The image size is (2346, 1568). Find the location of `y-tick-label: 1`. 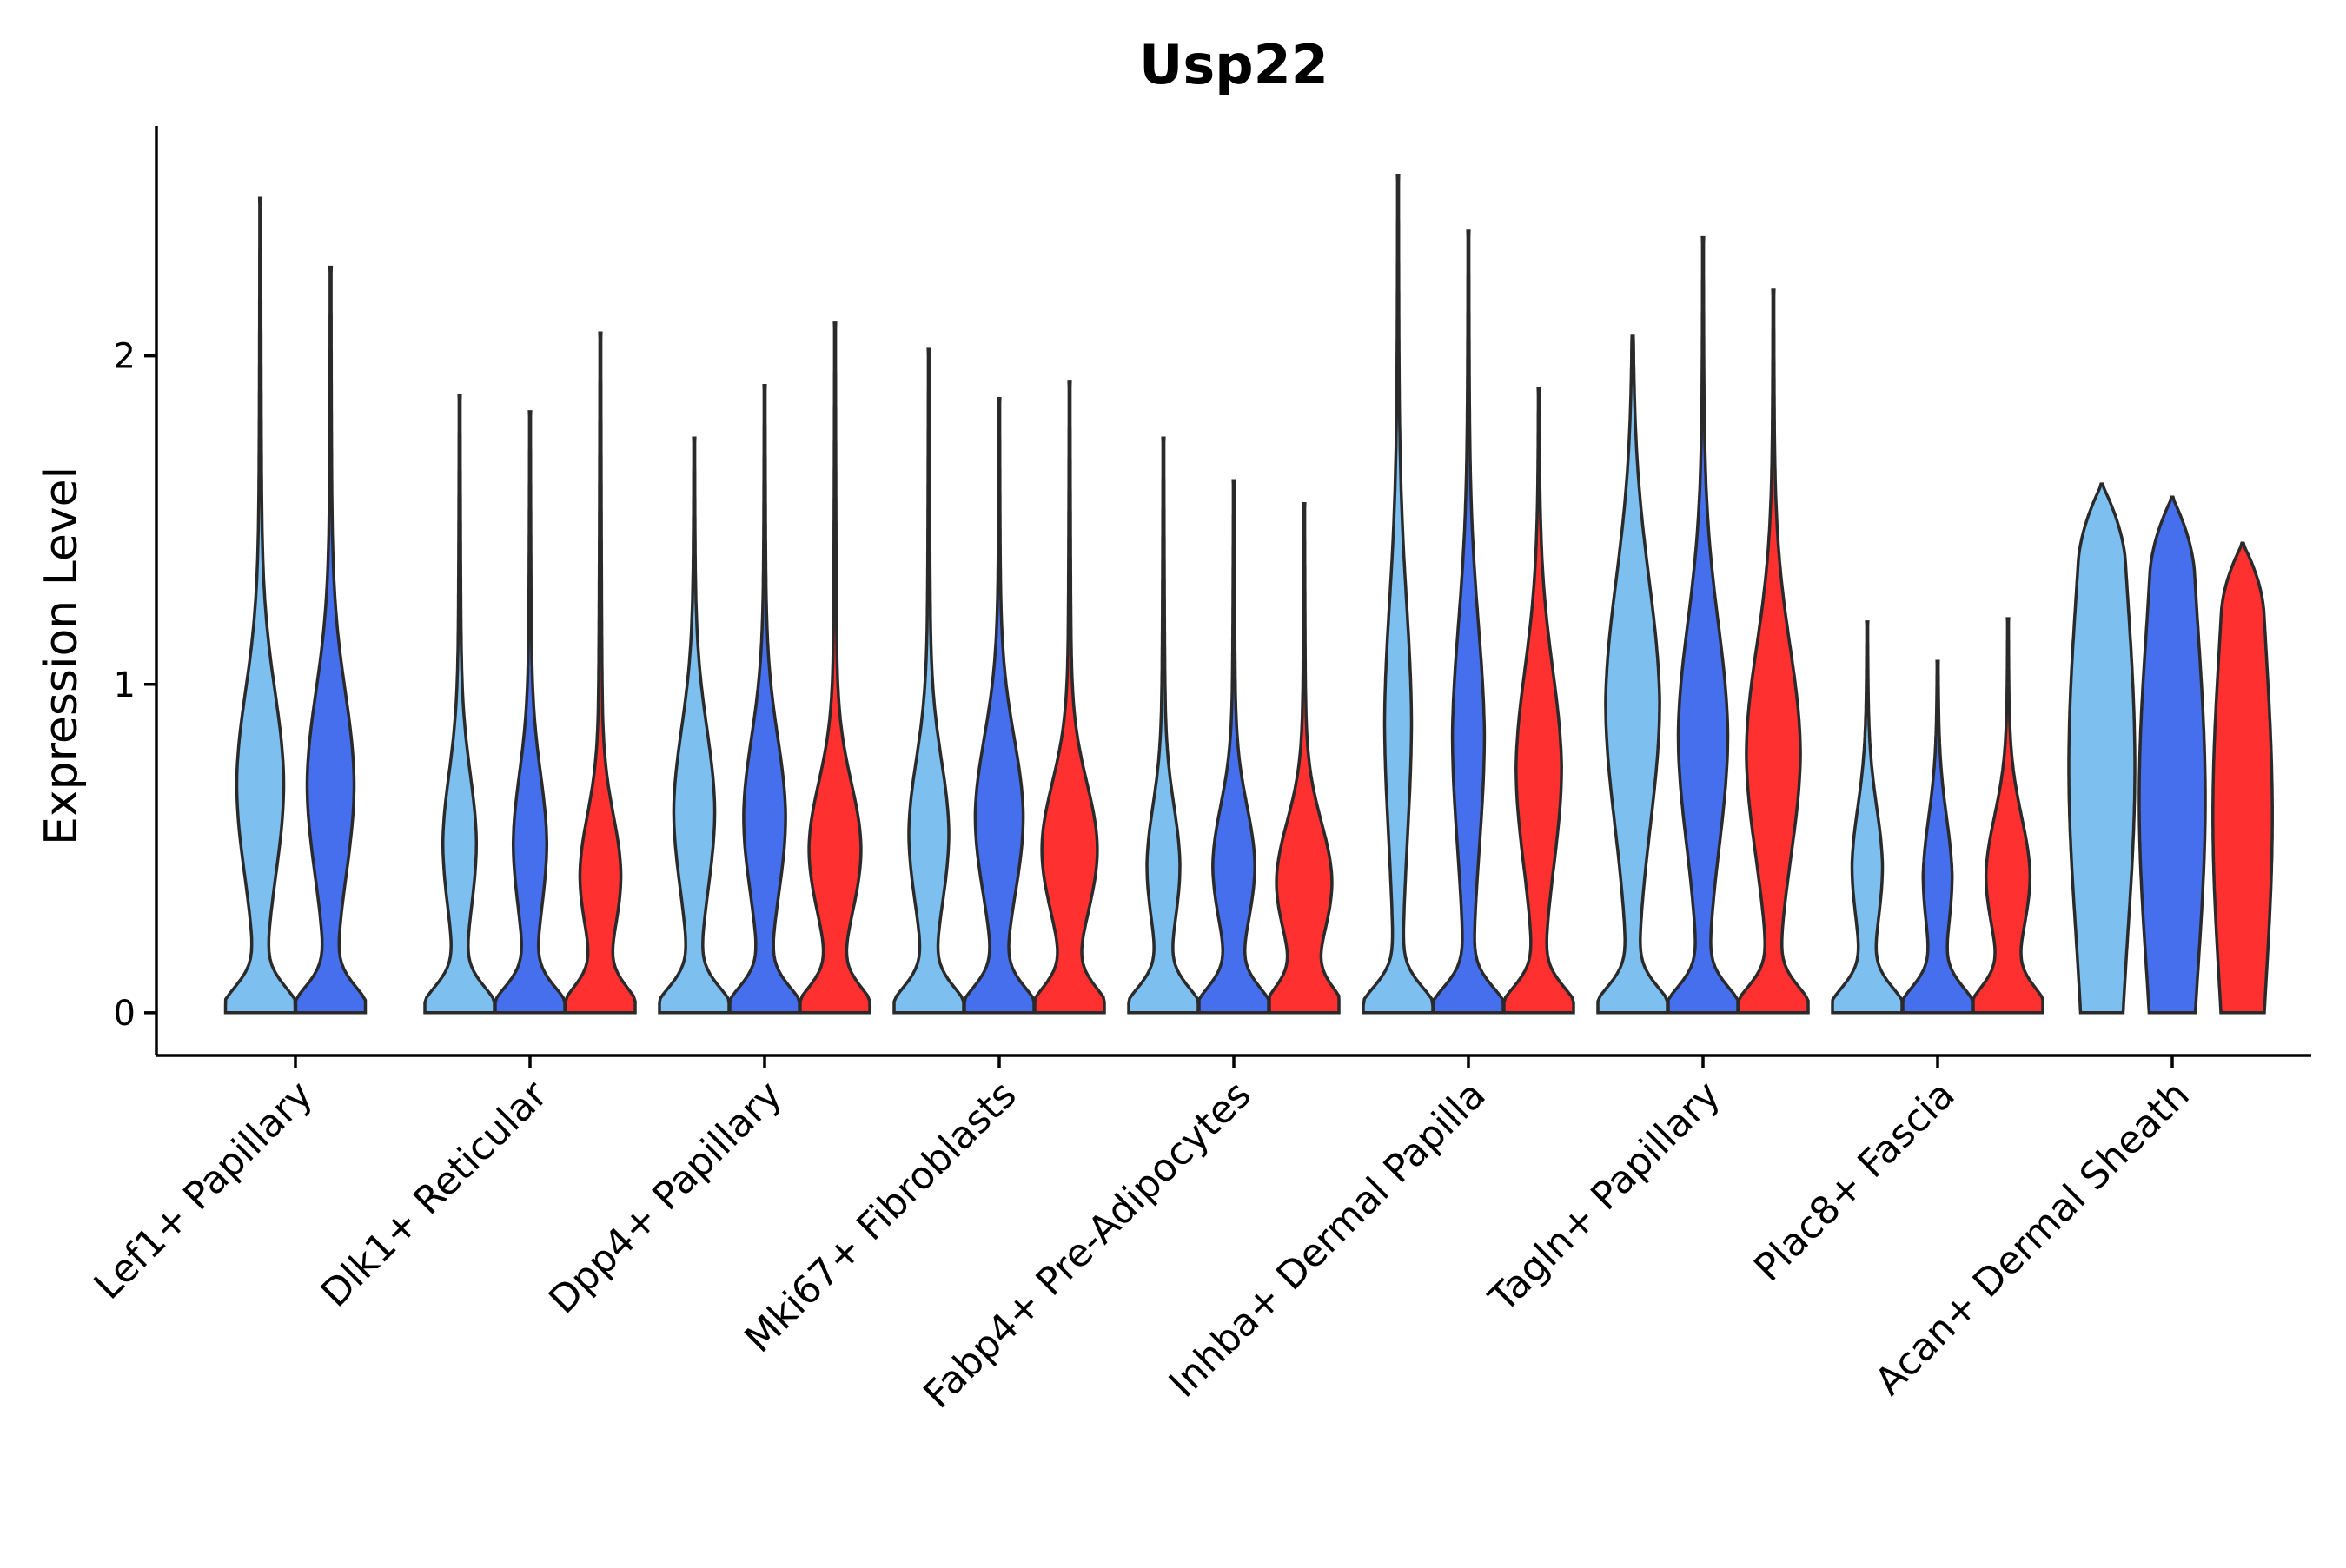

y-tick-label: 1 is located at coordinates (125, 685).